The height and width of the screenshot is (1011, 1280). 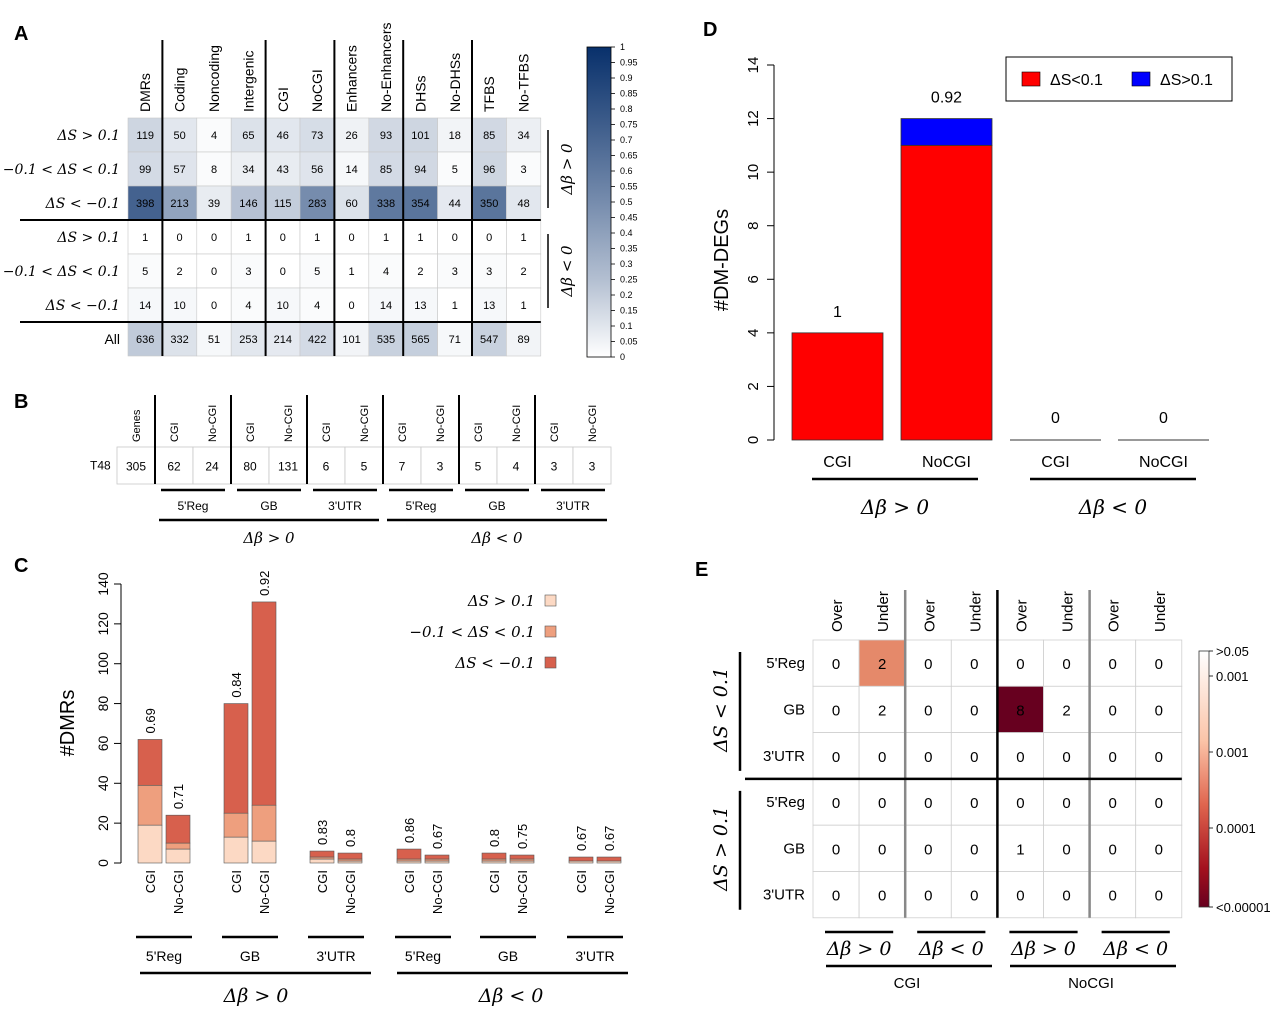 What do you see at coordinates (455, 204) in the screenshot?
I see `cell-value: 44` at bounding box center [455, 204].